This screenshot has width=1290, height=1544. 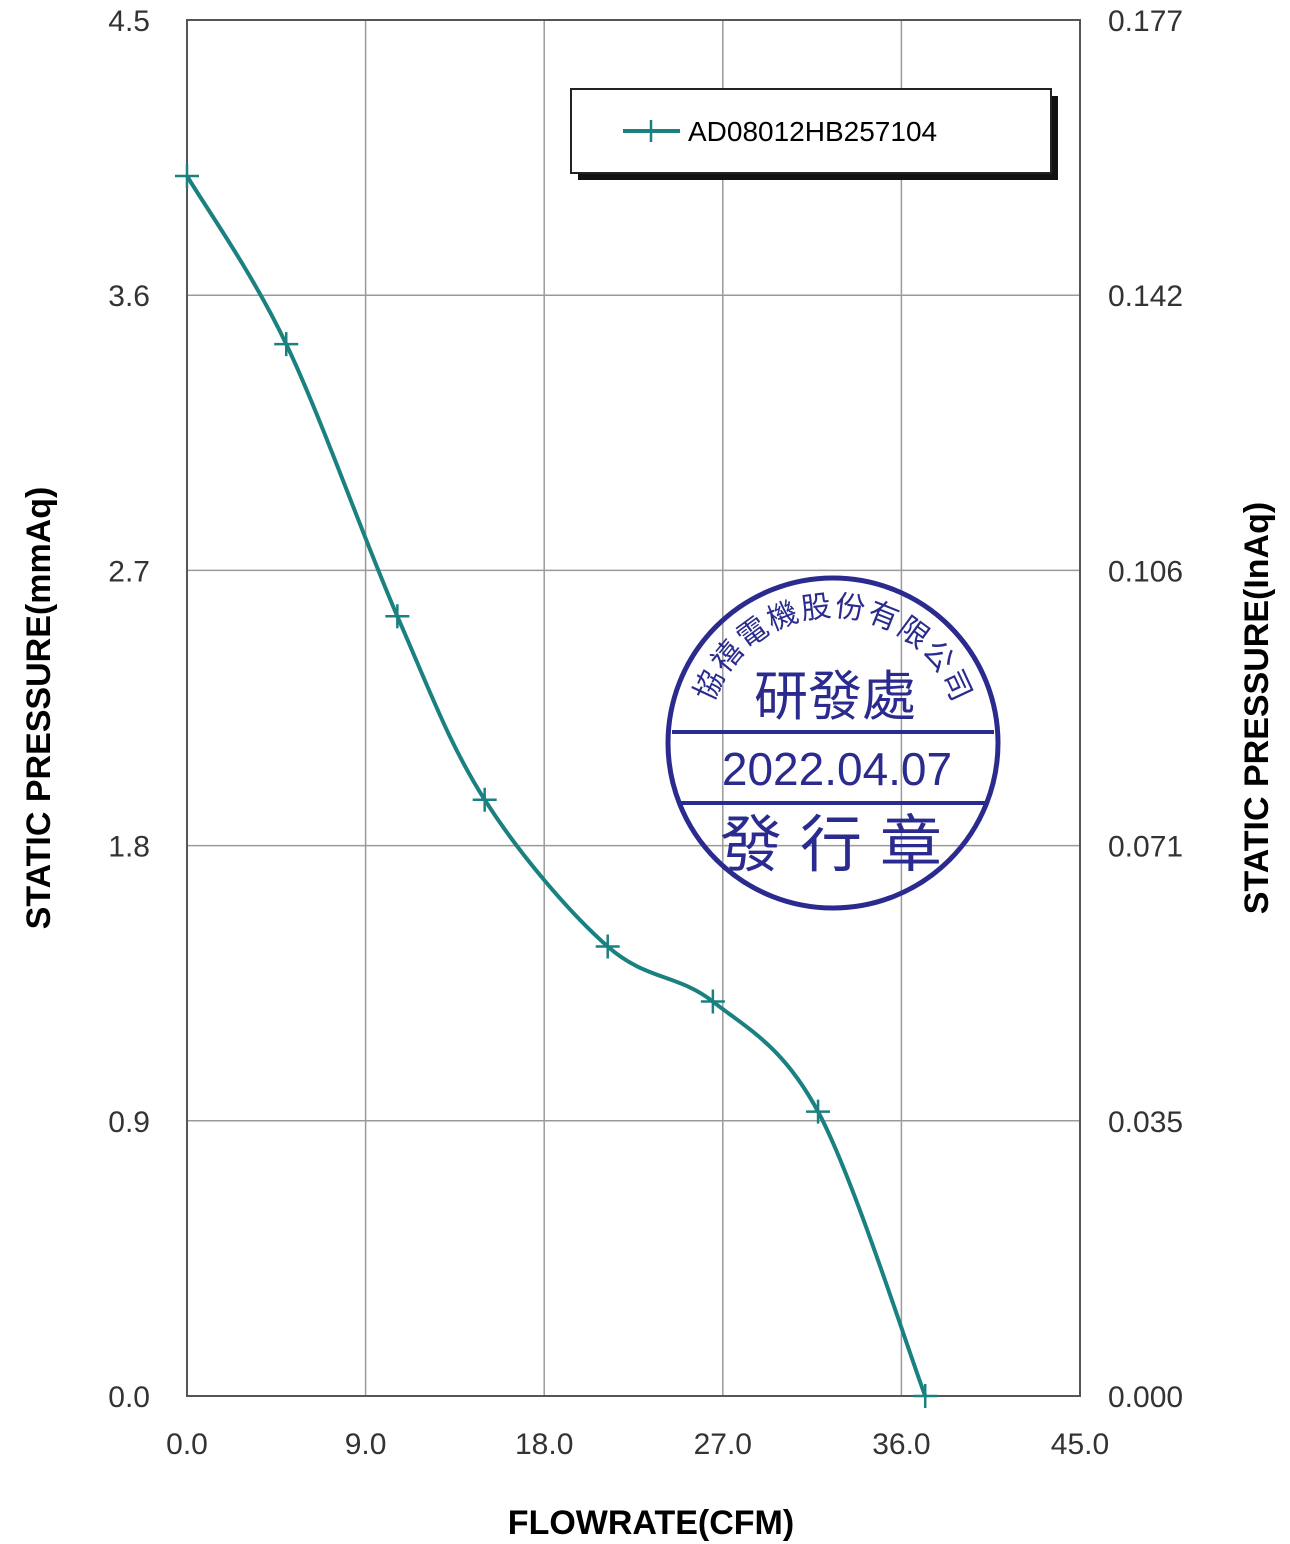 What do you see at coordinates (637, 1444) in the screenshot?
I see `x-tick-labels: 0.0 9.0 18.0 27.0 36.0 45.0` at bounding box center [637, 1444].